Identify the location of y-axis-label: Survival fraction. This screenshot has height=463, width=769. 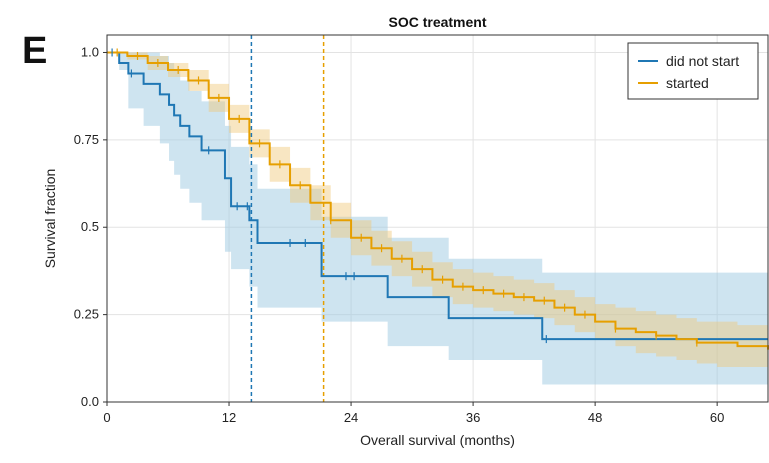
(50, 219).